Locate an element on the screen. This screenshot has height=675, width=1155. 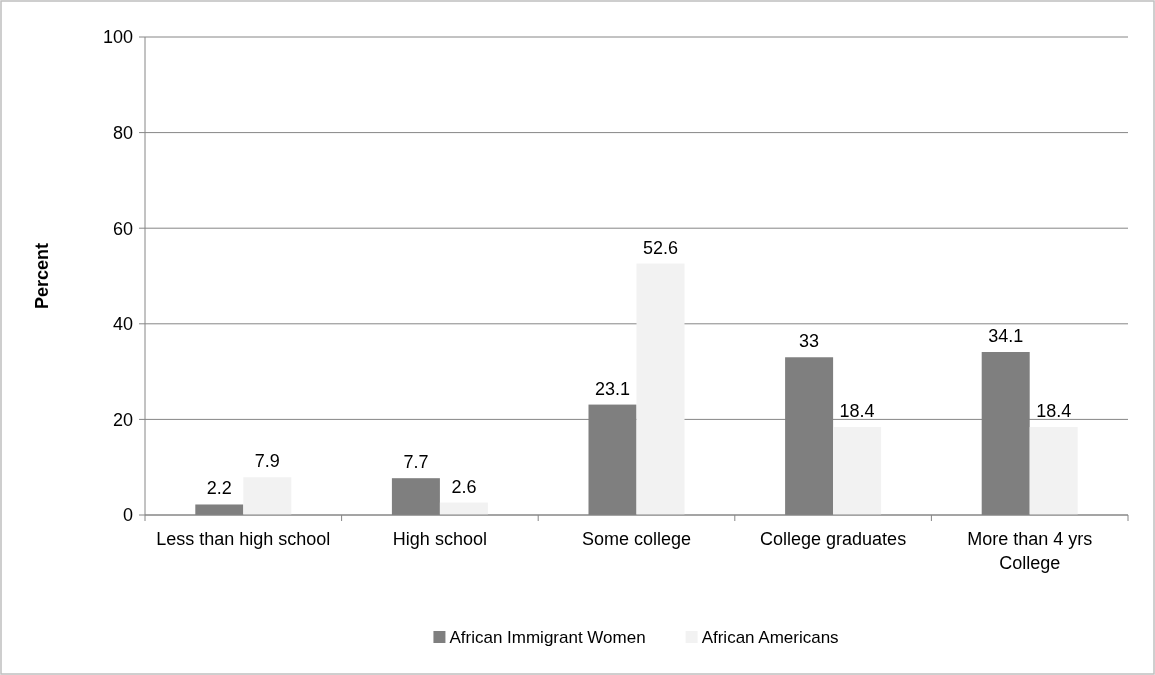
y-tick-label: 60 is located at coordinates (122, 228).